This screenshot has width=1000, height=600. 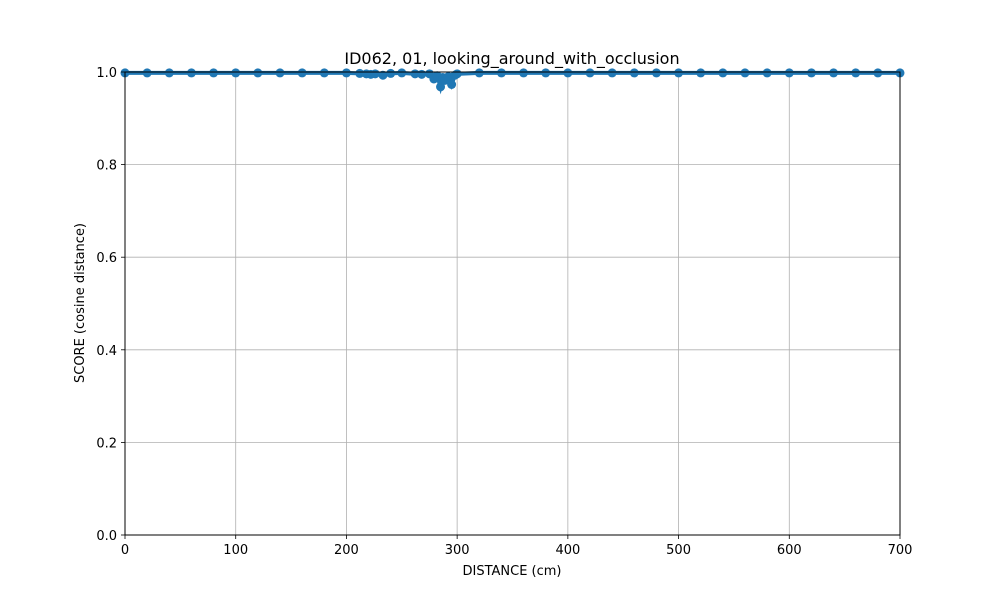 I want to click on x-tick-label: 200, so click(x=346, y=550).